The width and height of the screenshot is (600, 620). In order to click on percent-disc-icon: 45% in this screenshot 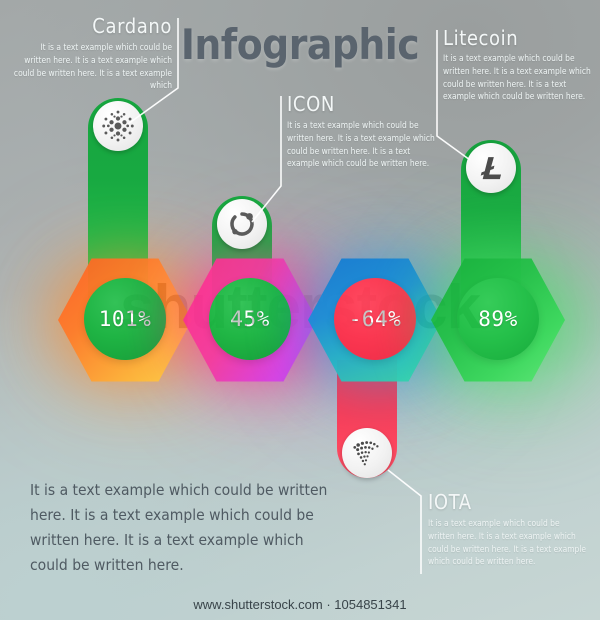, I will do `click(250, 319)`.